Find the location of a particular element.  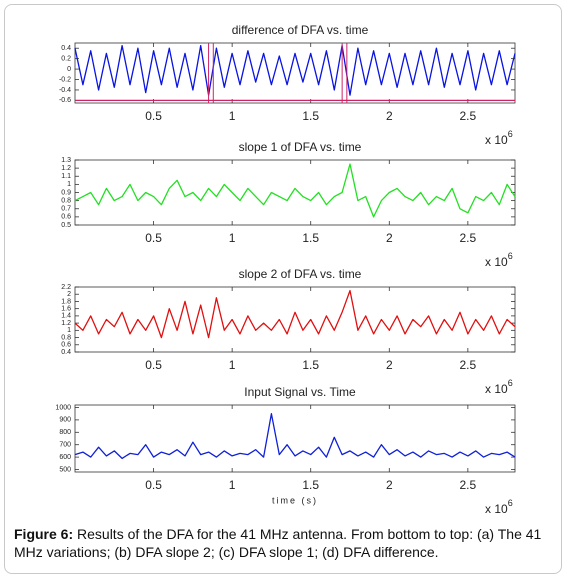

chart-title: slope 1 of DFA vs. time is located at coordinates (300, 147).